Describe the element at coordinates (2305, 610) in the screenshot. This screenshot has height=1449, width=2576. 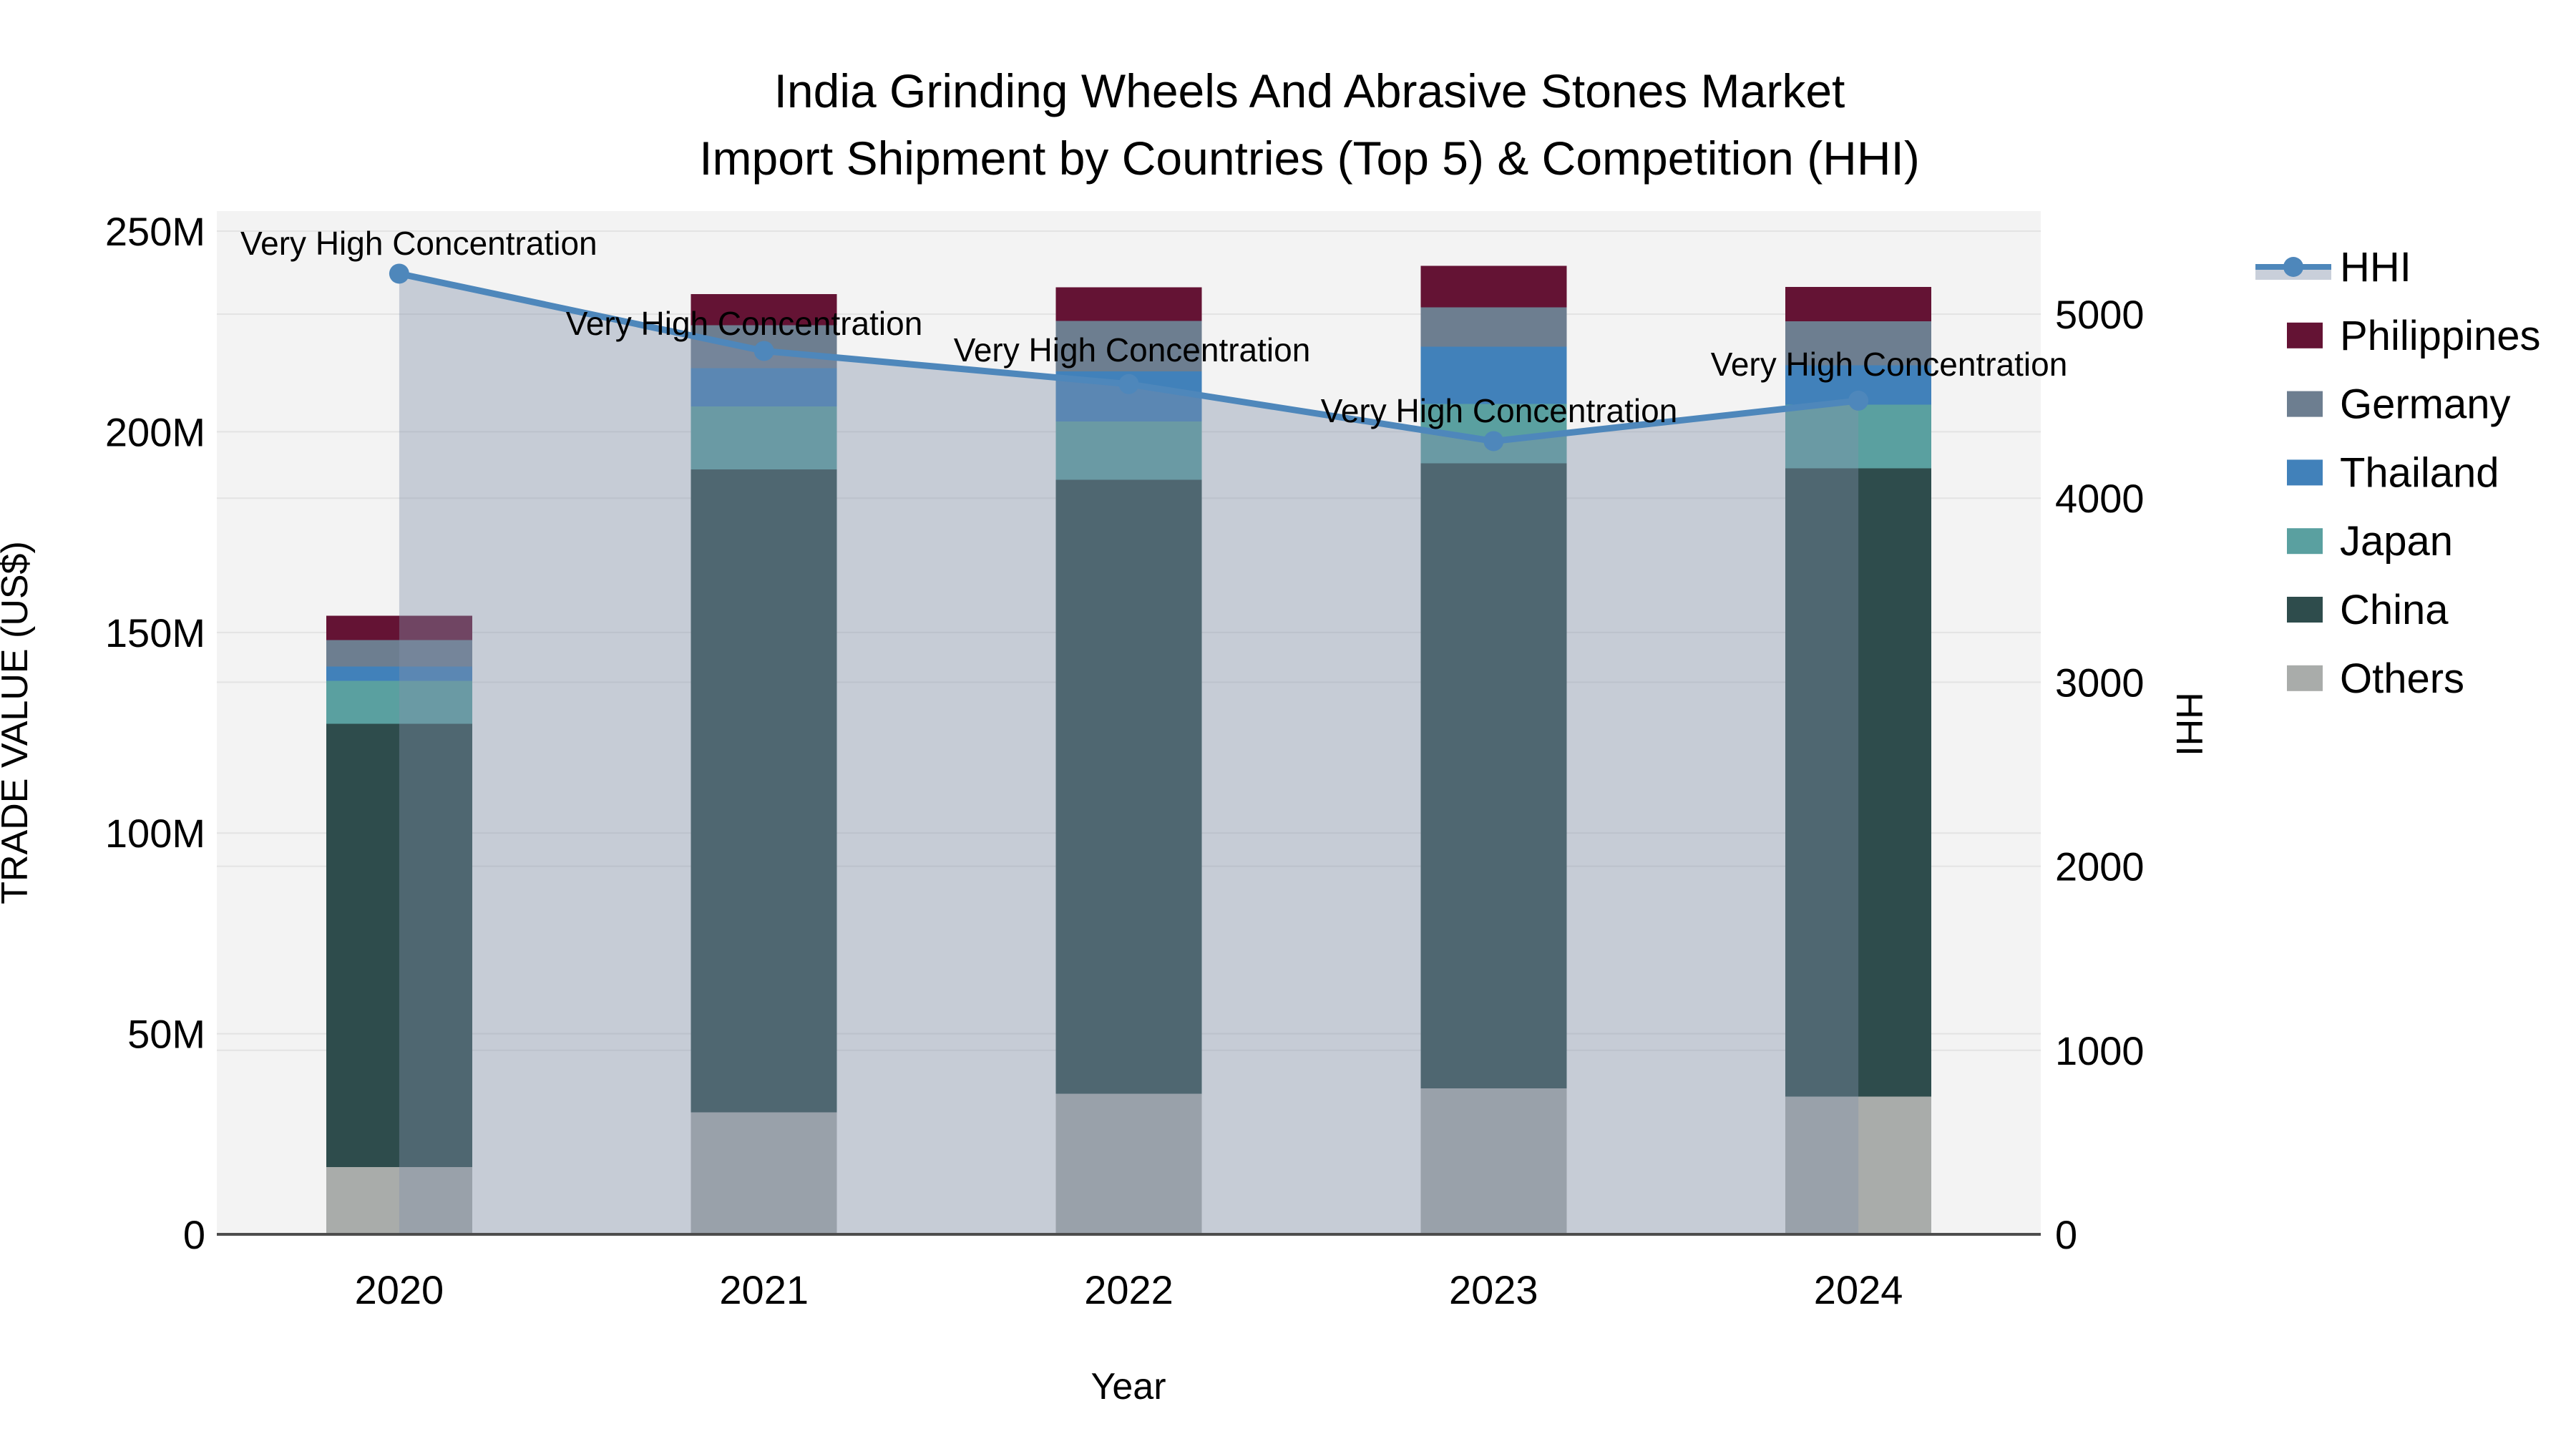
I see `legend-swatch-china` at that location.